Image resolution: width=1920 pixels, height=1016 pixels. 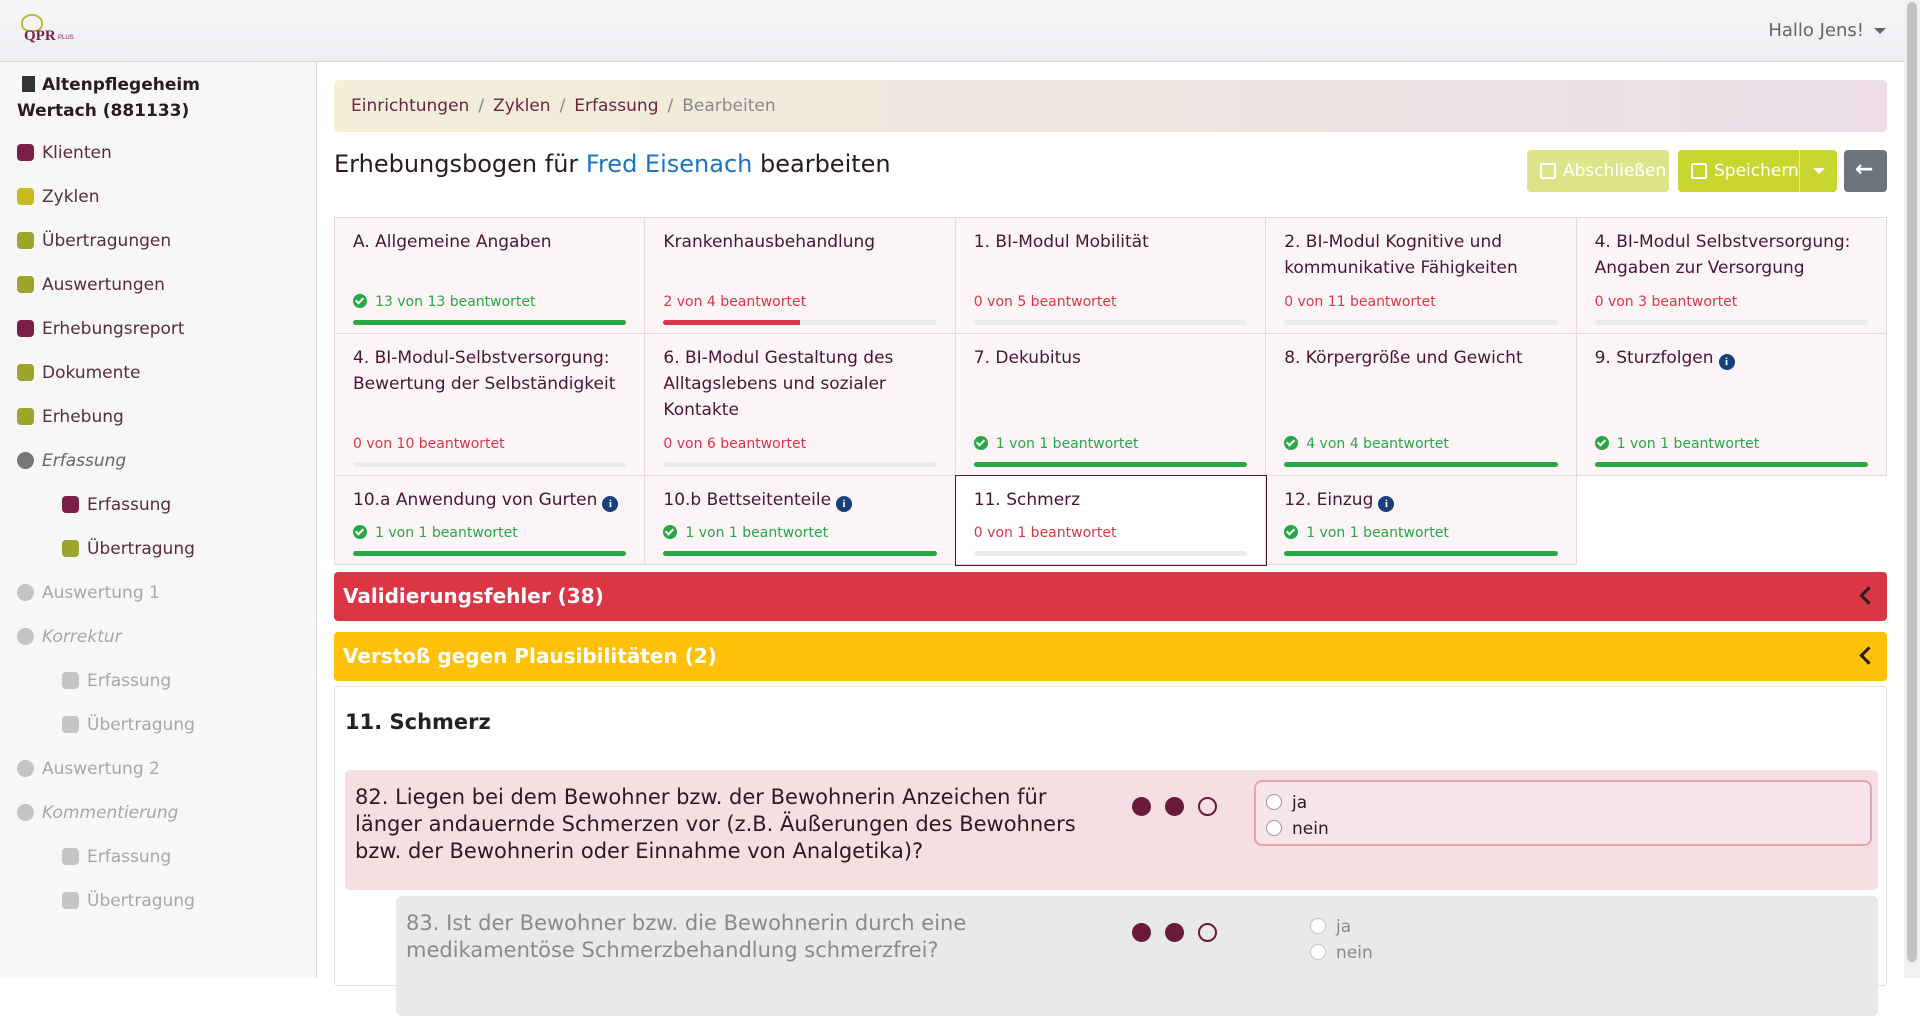 I want to click on logo-suffix: PLUS, so click(x=66, y=38).